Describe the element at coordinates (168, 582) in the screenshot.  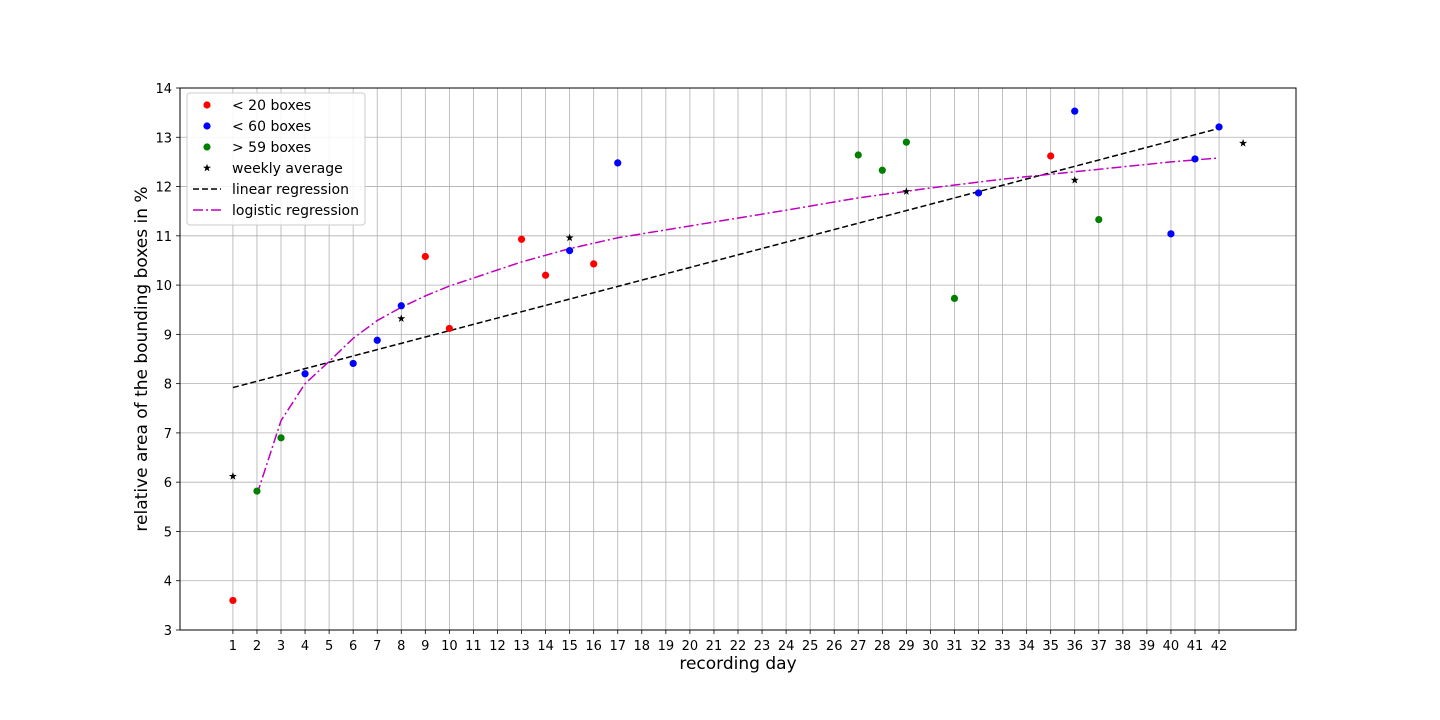
I see `y-tick-label: 4` at that location.